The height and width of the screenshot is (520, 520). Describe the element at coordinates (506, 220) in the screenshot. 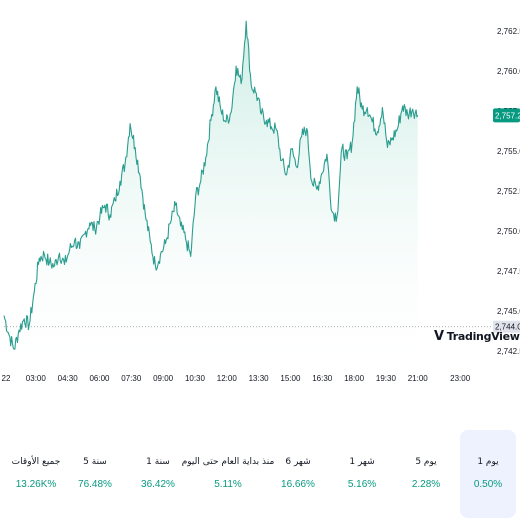

I see `price-badges: 2,744.005 2,757.217` at that location.